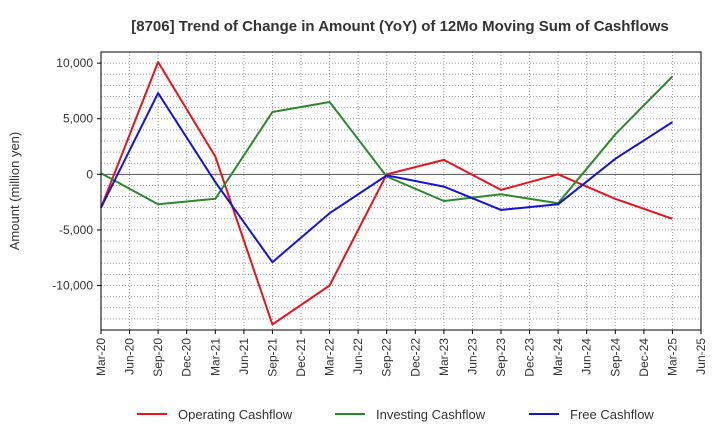 The image size is (720, 440). I want to click on y-tick-label: 10,000, so click(74, 63).